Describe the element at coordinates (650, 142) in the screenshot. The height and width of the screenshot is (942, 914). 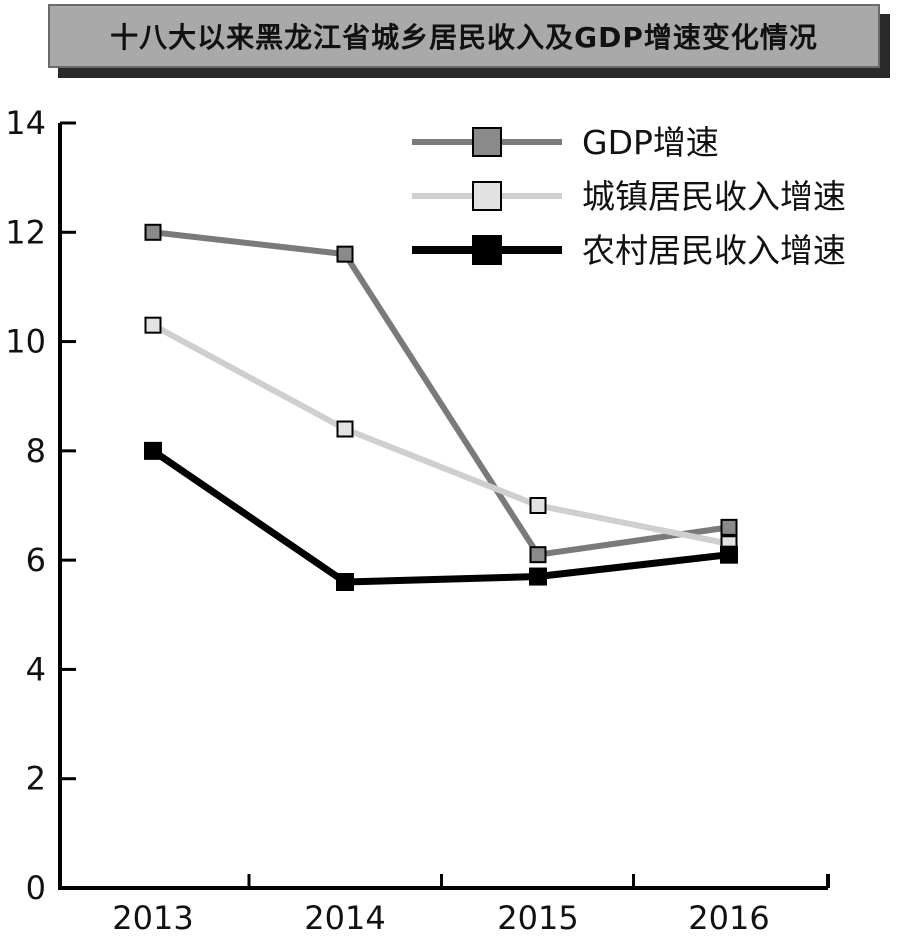
I see `legend-label: GDP增速` at that location.